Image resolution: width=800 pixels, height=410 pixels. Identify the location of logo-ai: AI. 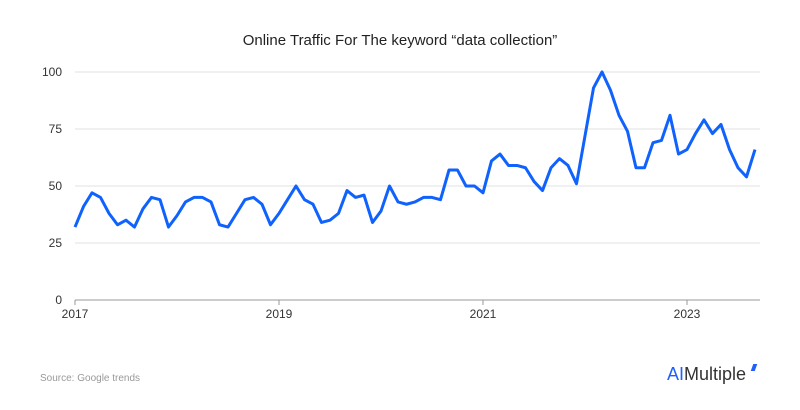
(676, 374).